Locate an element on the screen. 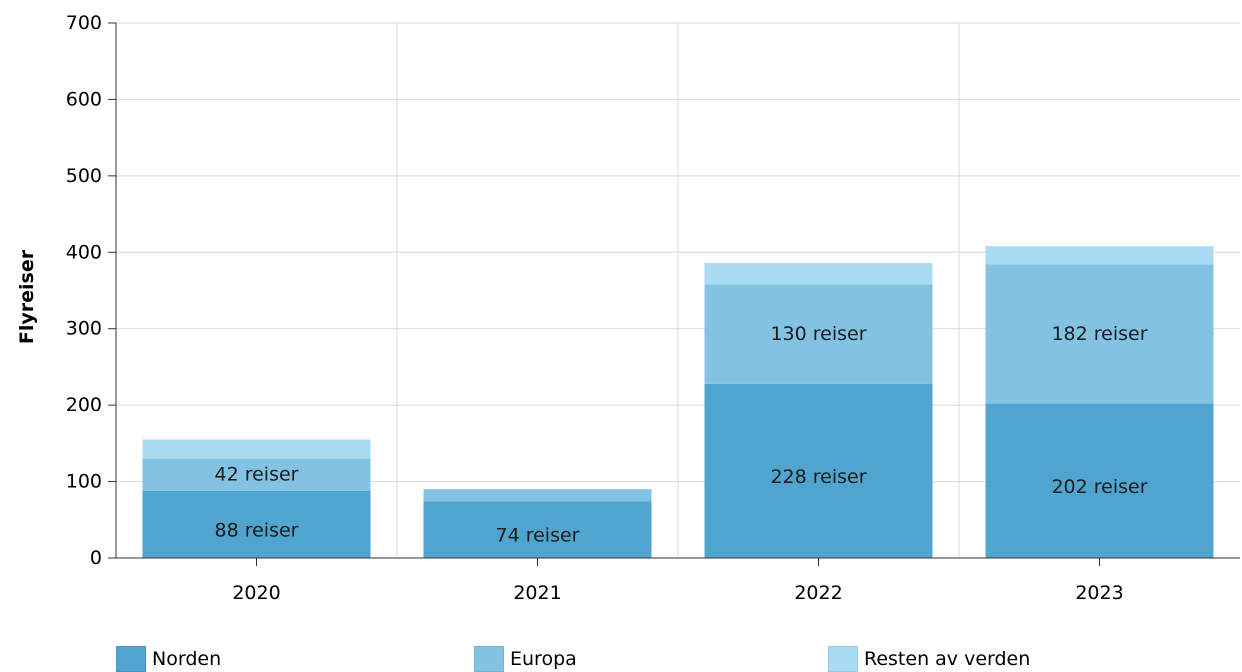 This screenshot has height=672, width=1242. data-label: 182 reiser is located at coordinates (1099, 334).